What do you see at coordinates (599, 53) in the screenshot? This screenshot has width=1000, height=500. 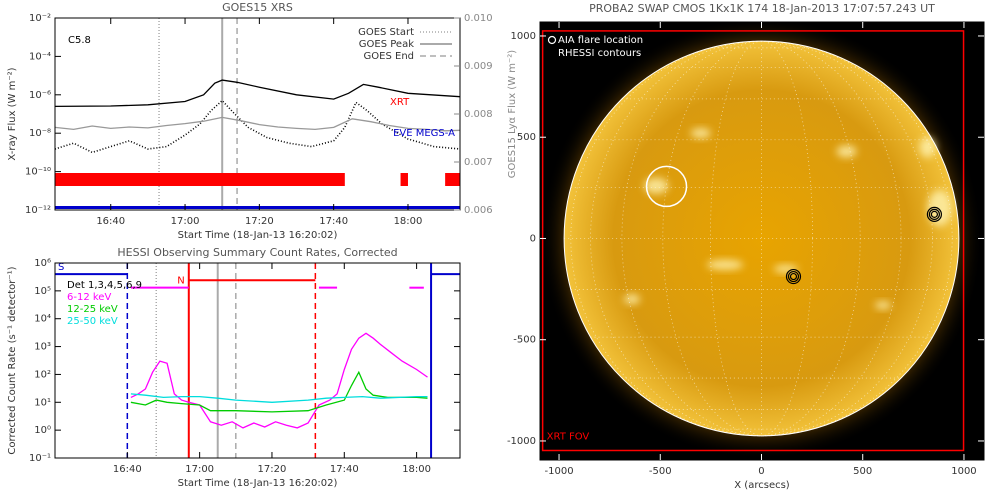 I see `legend-label: RHESSI contours` at bounding box center [599, 53].